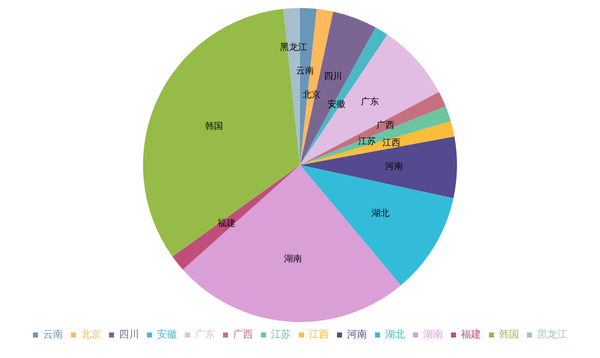  Describe the element at coordinates (214, 126) in the screenshot. I see `slice-label: 韩国` at that location.